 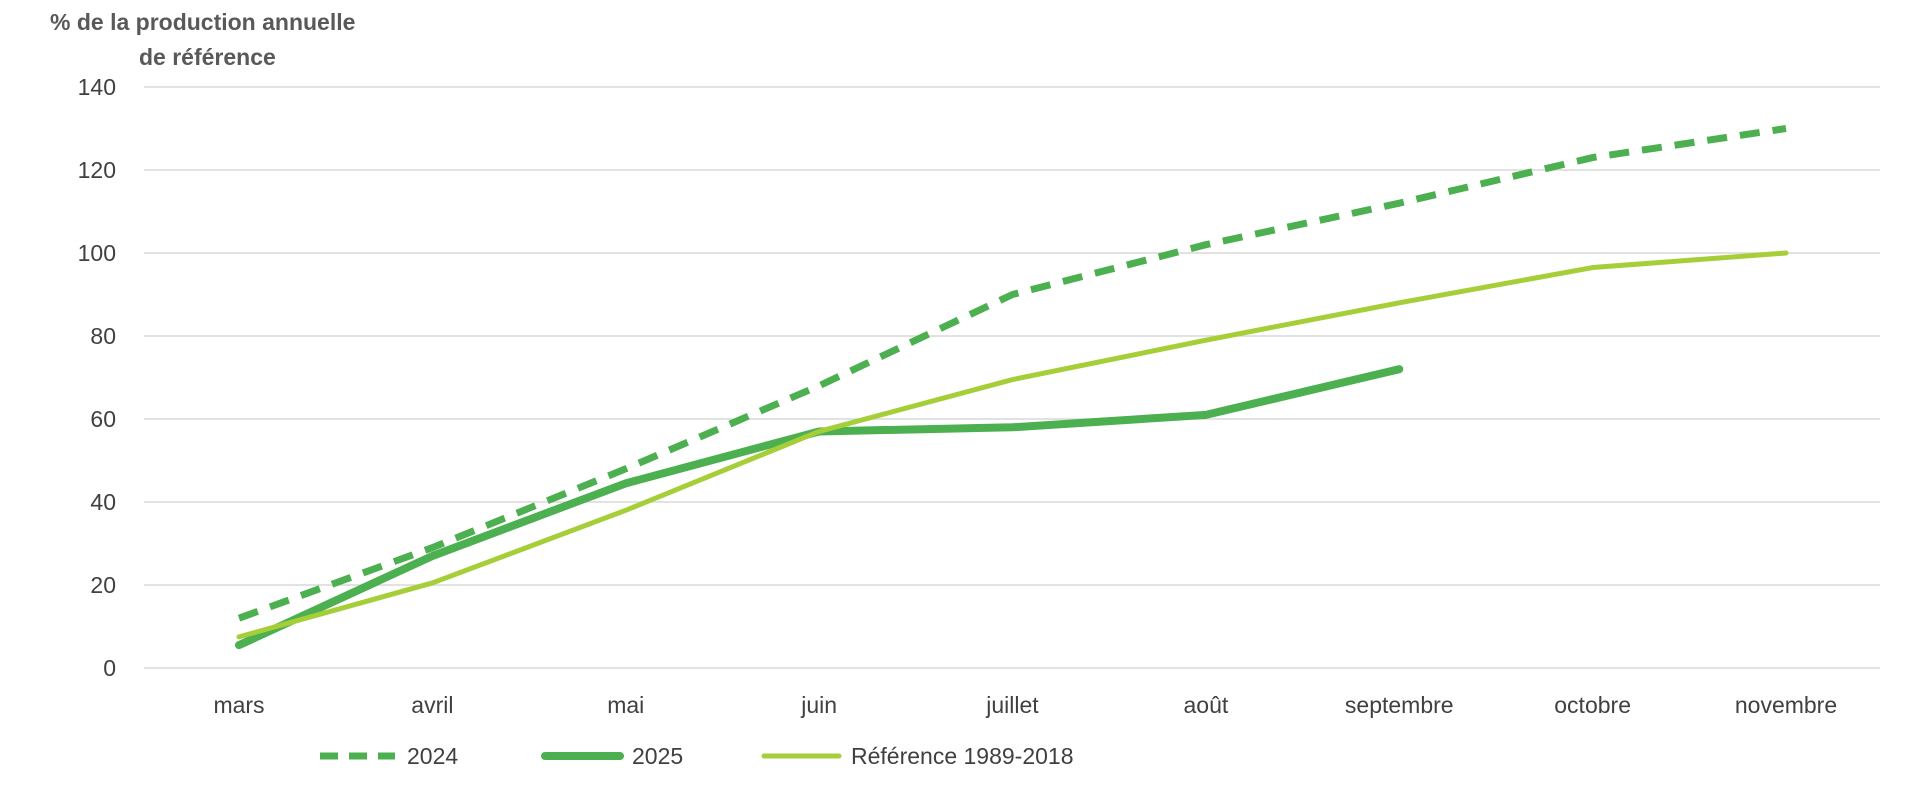 I want to click on y-axis-title-line-1: % de la production annuelle, so click(x=202, y=22).